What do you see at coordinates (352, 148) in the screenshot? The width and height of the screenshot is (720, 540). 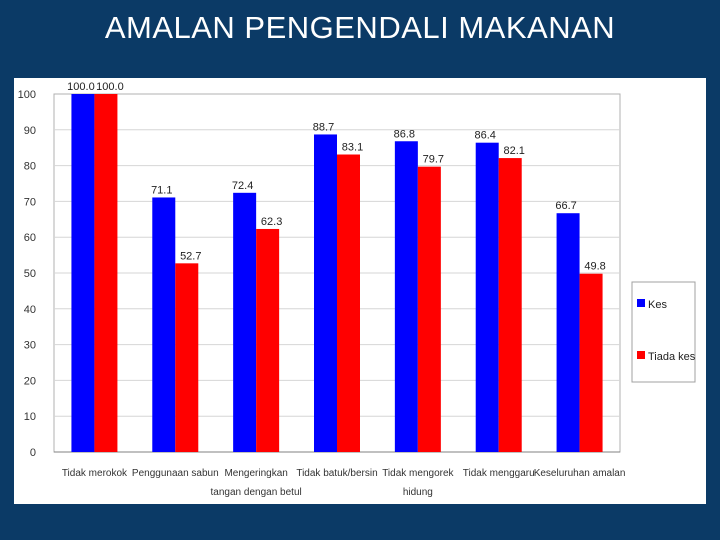 I see `data-label: 83.1` at bounding box center [352, 148].